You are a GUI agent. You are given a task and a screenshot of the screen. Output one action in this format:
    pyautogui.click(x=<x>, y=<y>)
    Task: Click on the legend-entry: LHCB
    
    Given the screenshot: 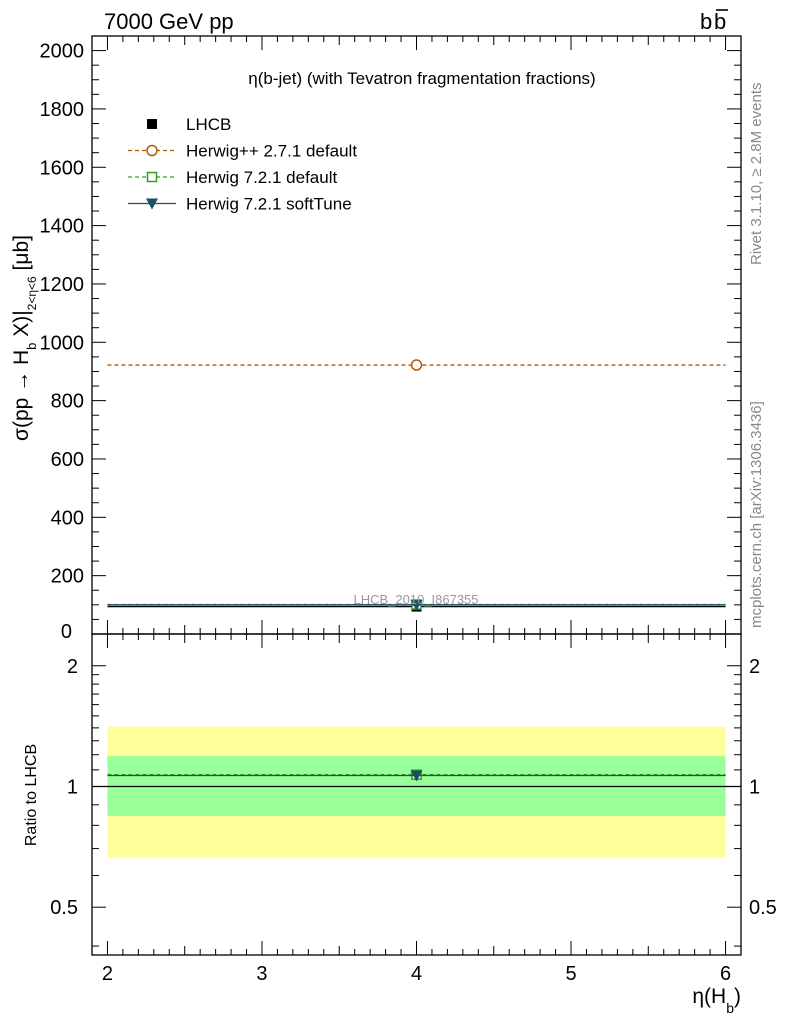 What is the action you would take?
    pyautogui.click(x=189, y=124)
    